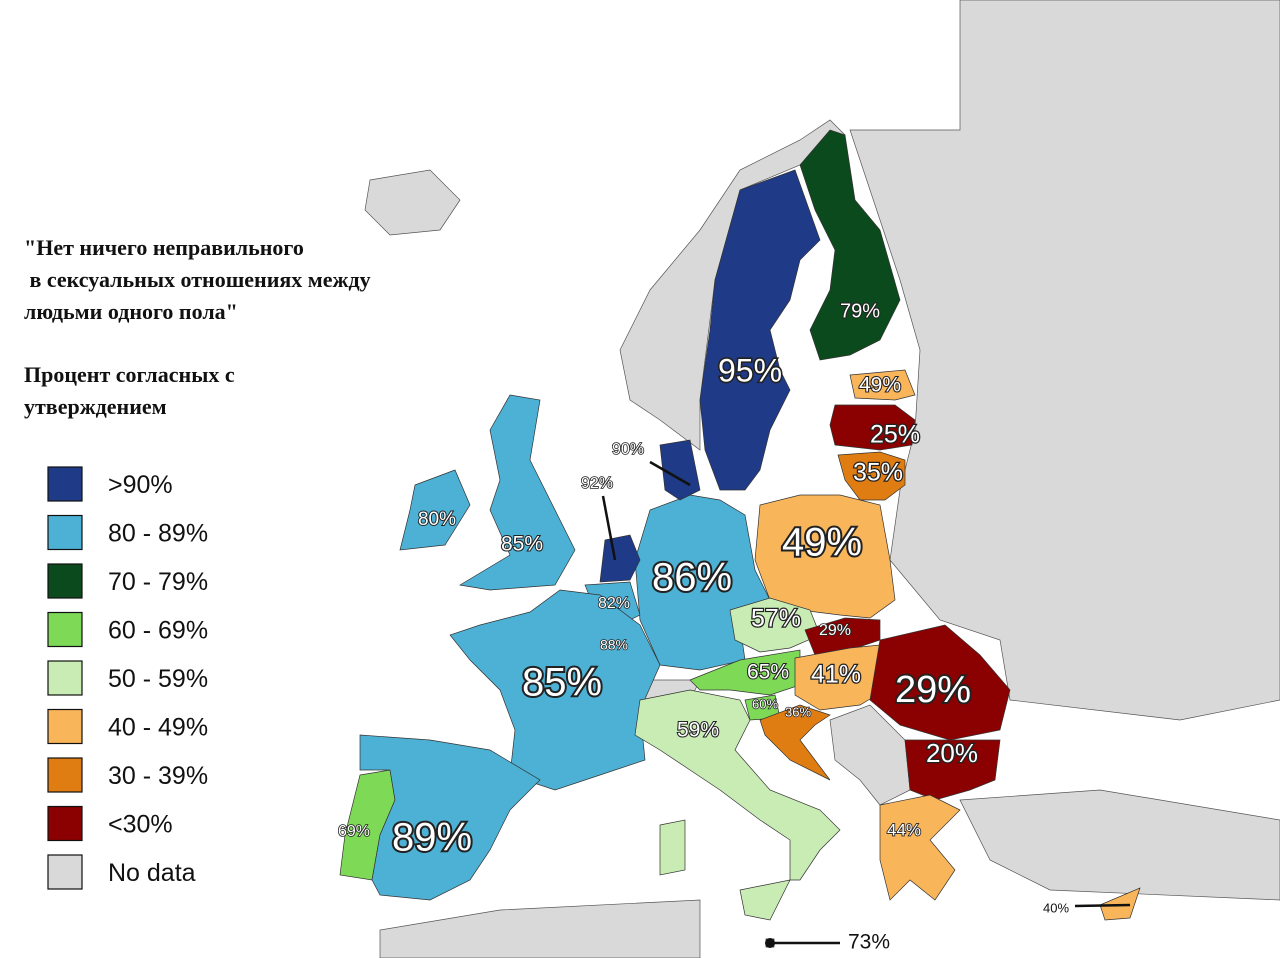 Image resolution: width=1280 pixels, height=958 pixels. I want to click on value-label: 59%, so click(698, 730).